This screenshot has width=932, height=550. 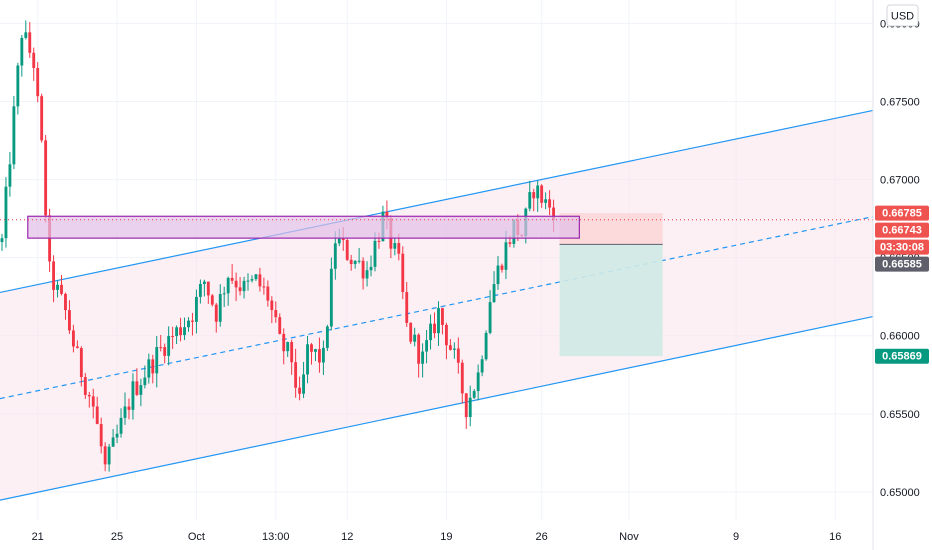 What do you see at coordinates (900, 337) in the screenshot?
I see `y-tick-label: 0.66000` at bounding box center [900, 337].